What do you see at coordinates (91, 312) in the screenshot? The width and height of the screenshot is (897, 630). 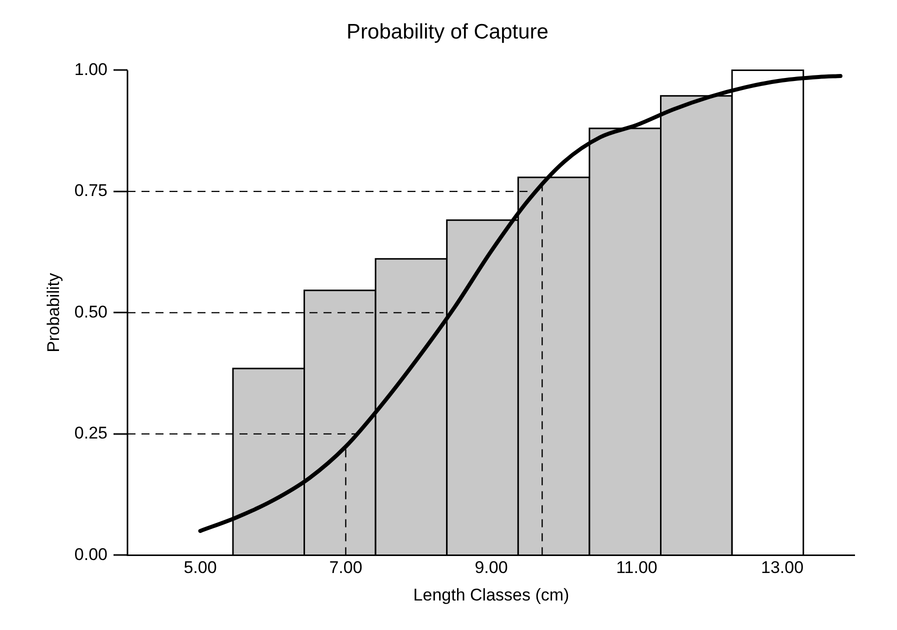 I see `y-tick-label: 0.50` at bounding box center [91, 312].